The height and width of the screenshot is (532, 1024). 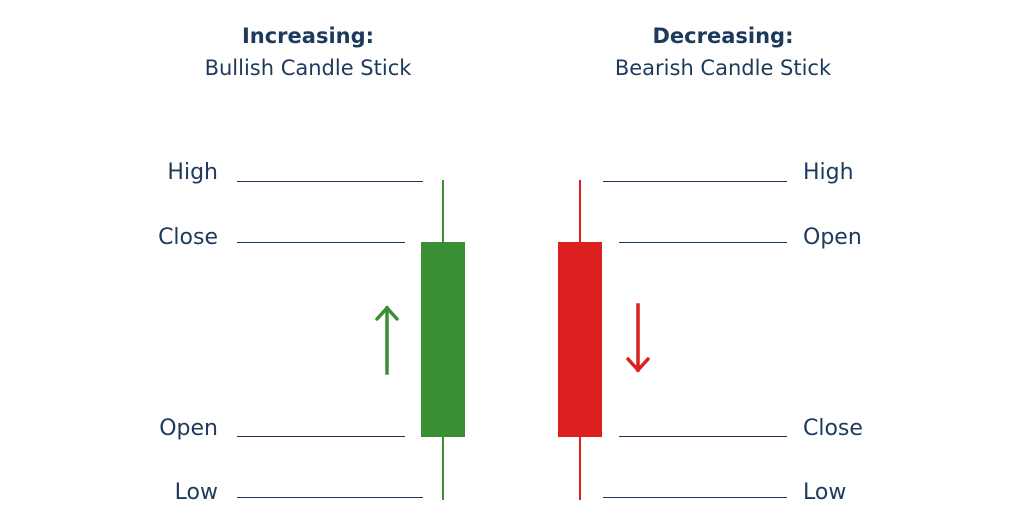 I want to click on arrow-up-icon, so click(x=387, y=340).